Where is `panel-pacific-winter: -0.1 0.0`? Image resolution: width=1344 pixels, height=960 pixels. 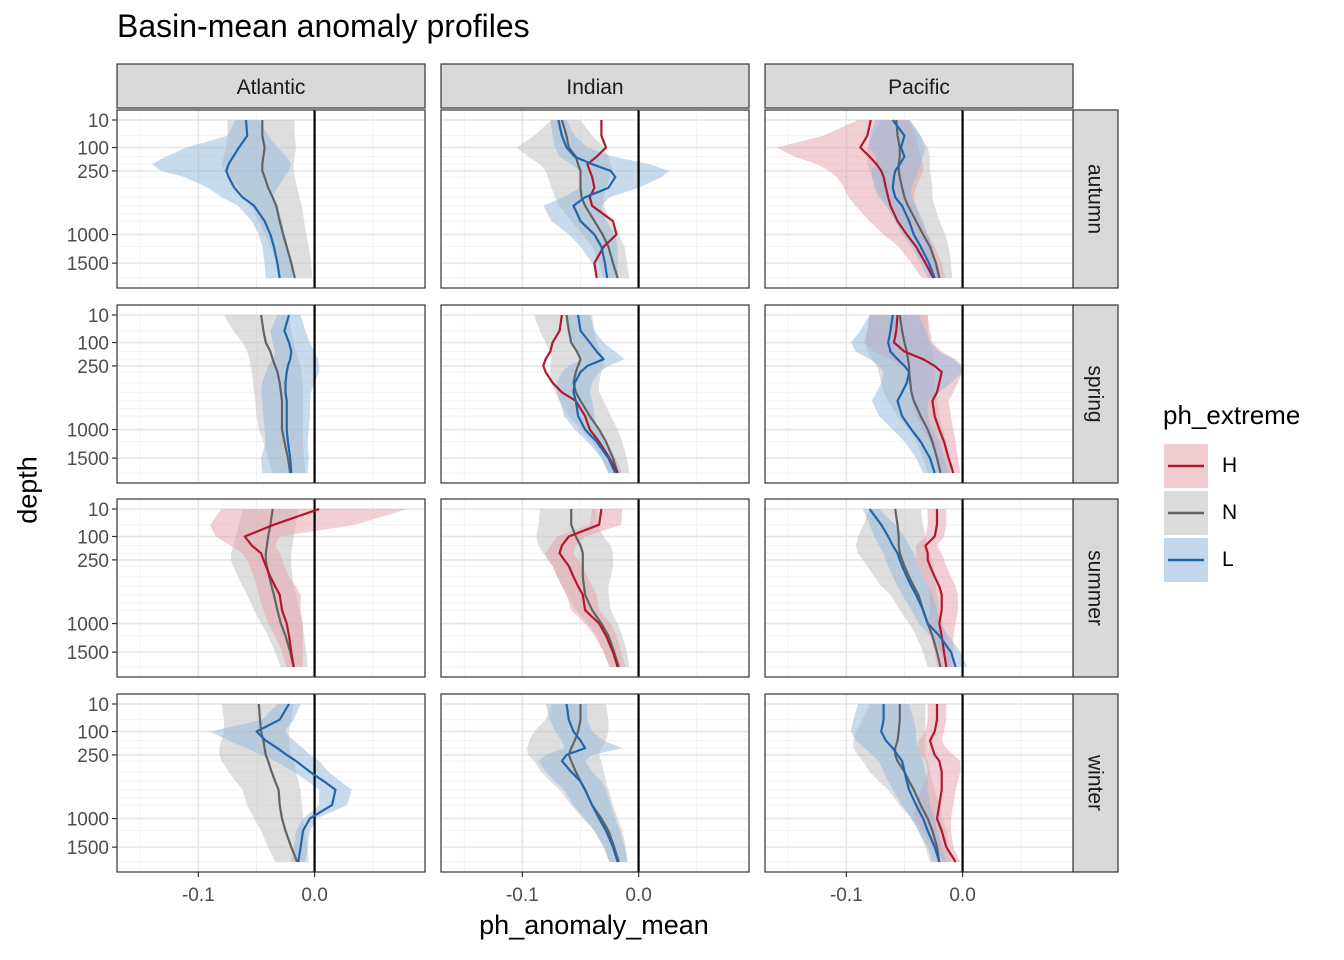
panel-pacific-winter: -0.1 0.0 is located at coordinates (919, 799).